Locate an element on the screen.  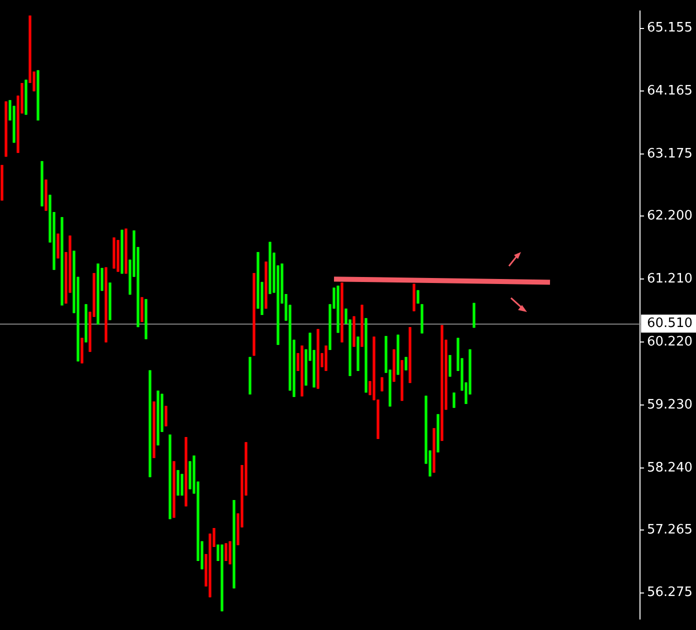
y-tick-label: 62.200 is located at coordinates (669, 216).